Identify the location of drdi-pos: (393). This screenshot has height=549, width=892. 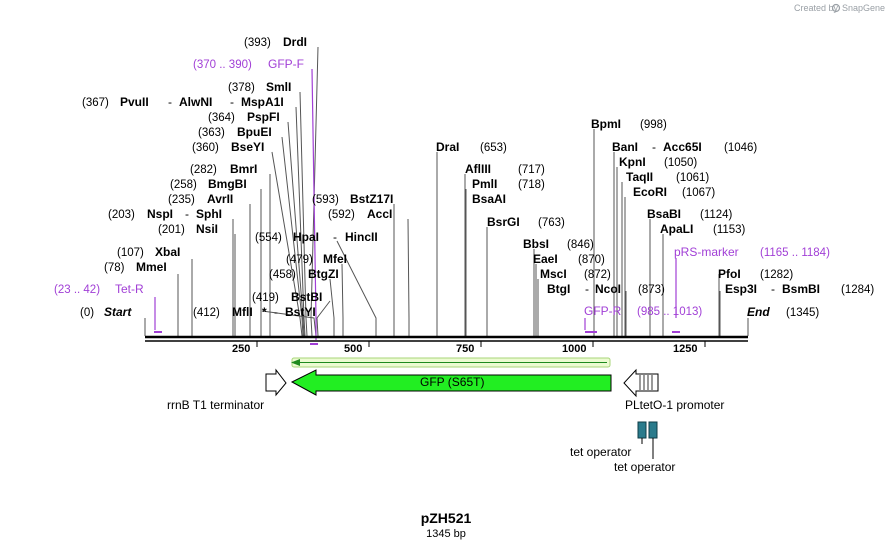
(257, 43).